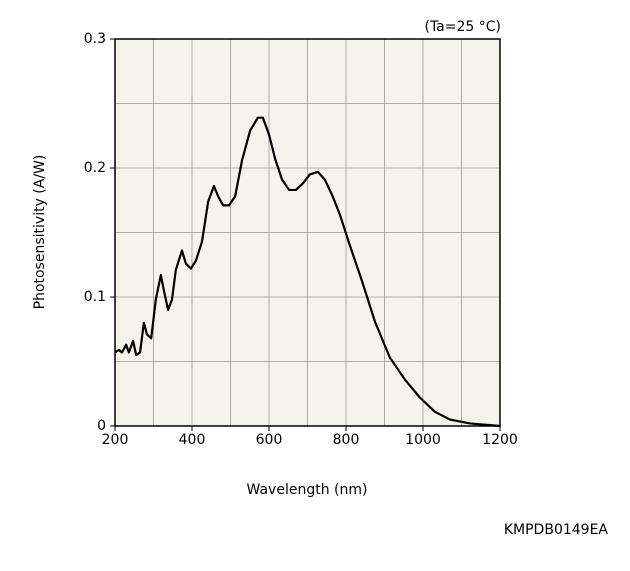  What do you see at coordinates (192, 440) in the screenshot?
I see `x-tick-label: 400` at bounding box center [192, 440].